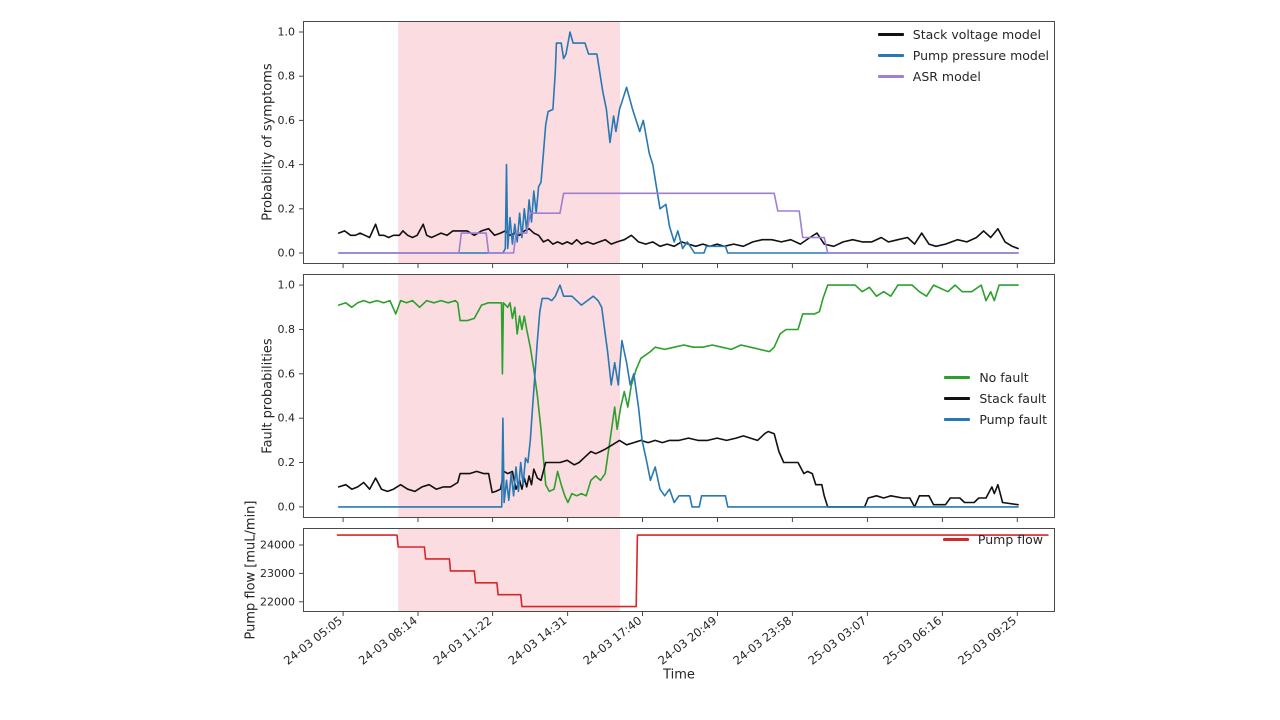  I want to click on legend-item-no-fault: No fault, so click(995, 377).